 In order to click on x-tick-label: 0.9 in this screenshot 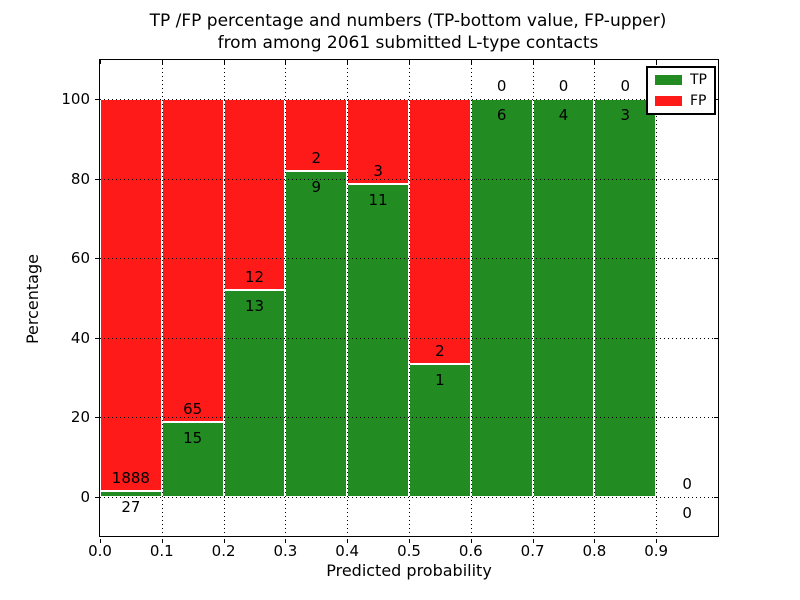, I will do `click(656, 551)`.